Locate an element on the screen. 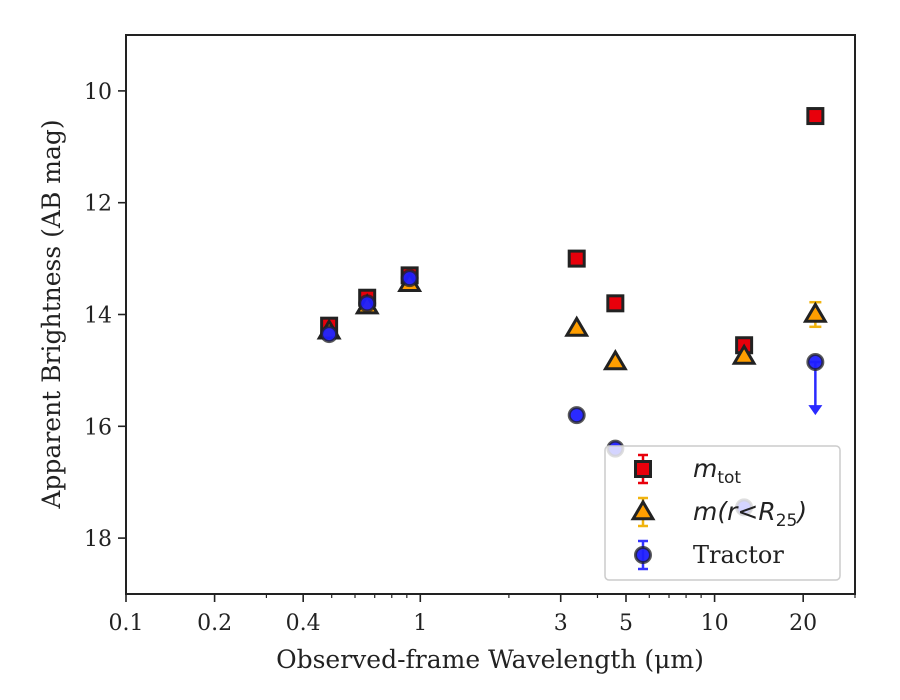 The width and height of the screenshot is (900, 700). legend-label-main: m is located at coordinates (705, 468).